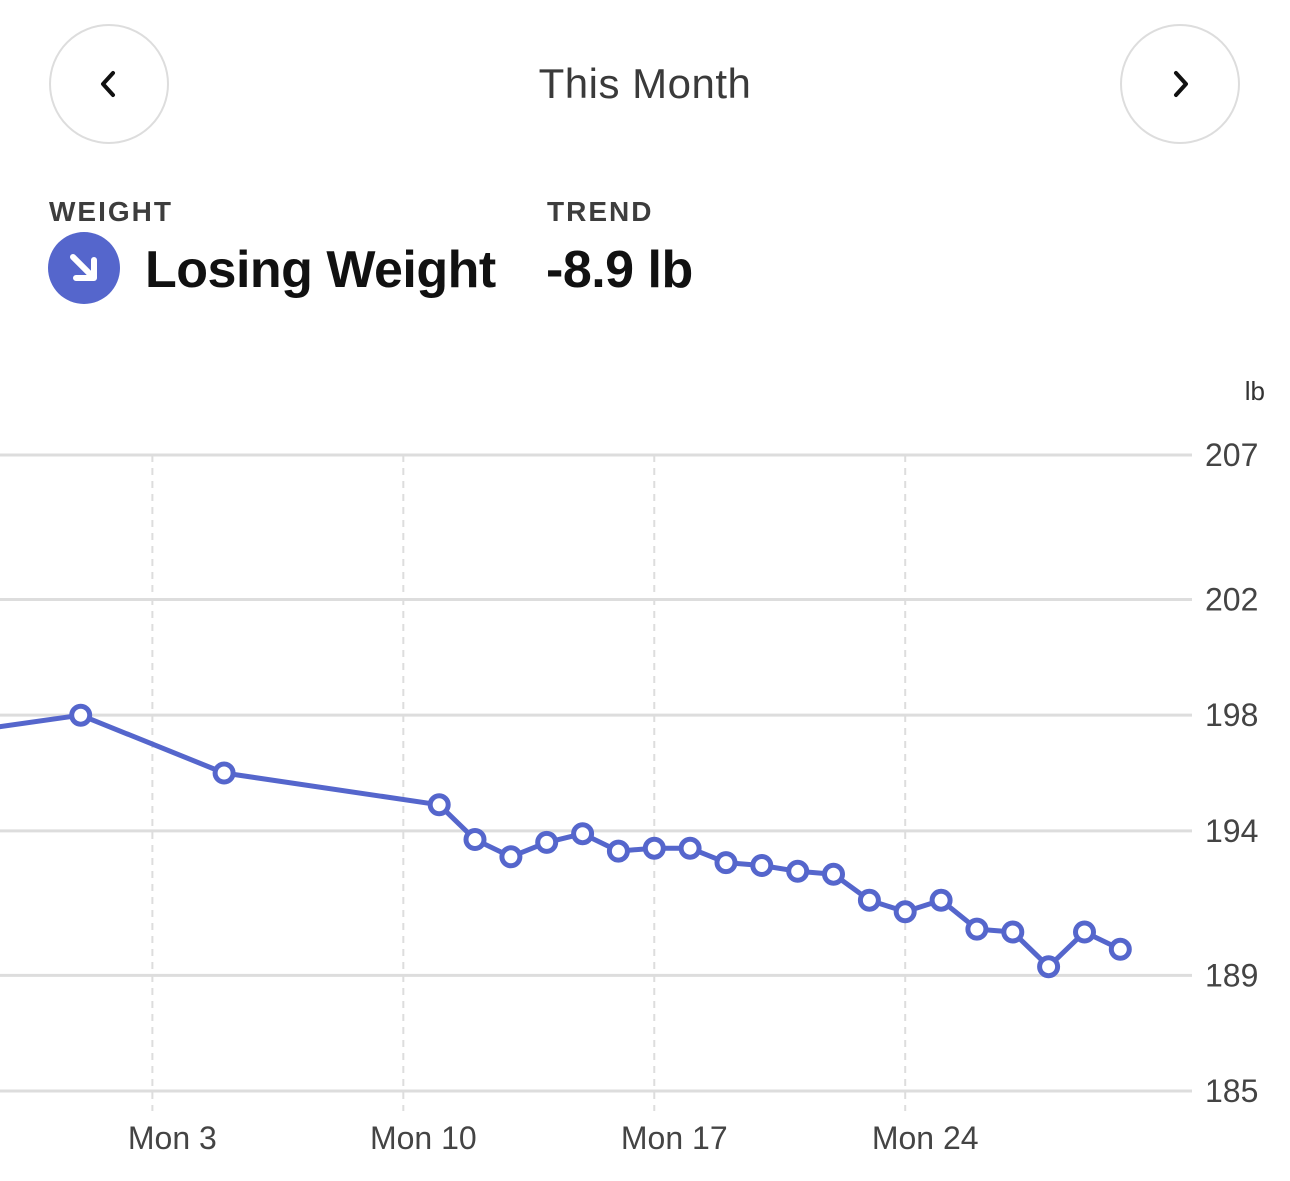  I want to click on chevron-left-icon, so click(108, 84).